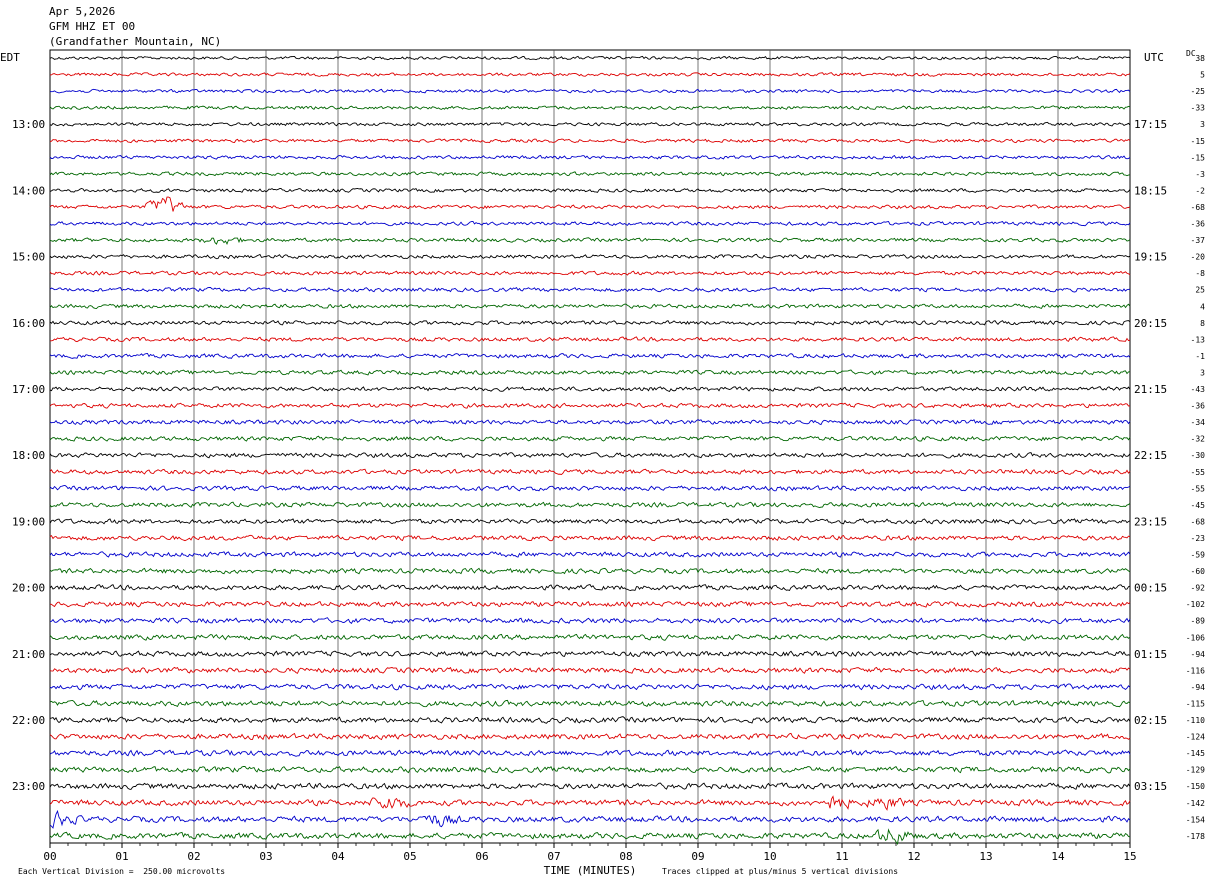  I want to click on edt-label: EDT, so click(10, 57).